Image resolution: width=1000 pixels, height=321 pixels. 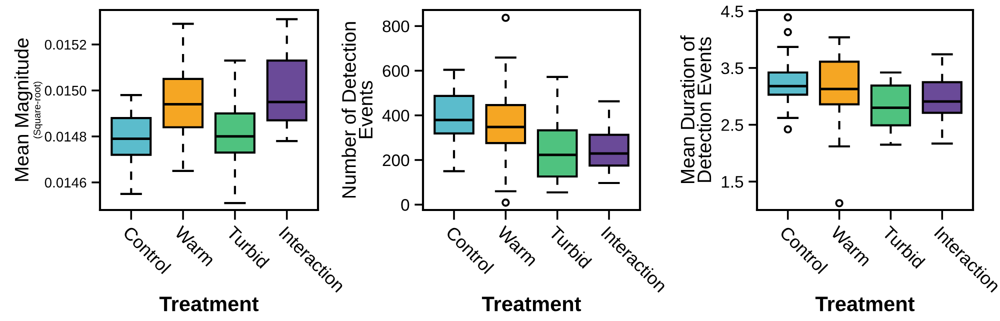 What do you see at coordinates (65, 183) in the screenshot?
I see `y-tick-label: 0.0146` at bounding box center [65, 183].